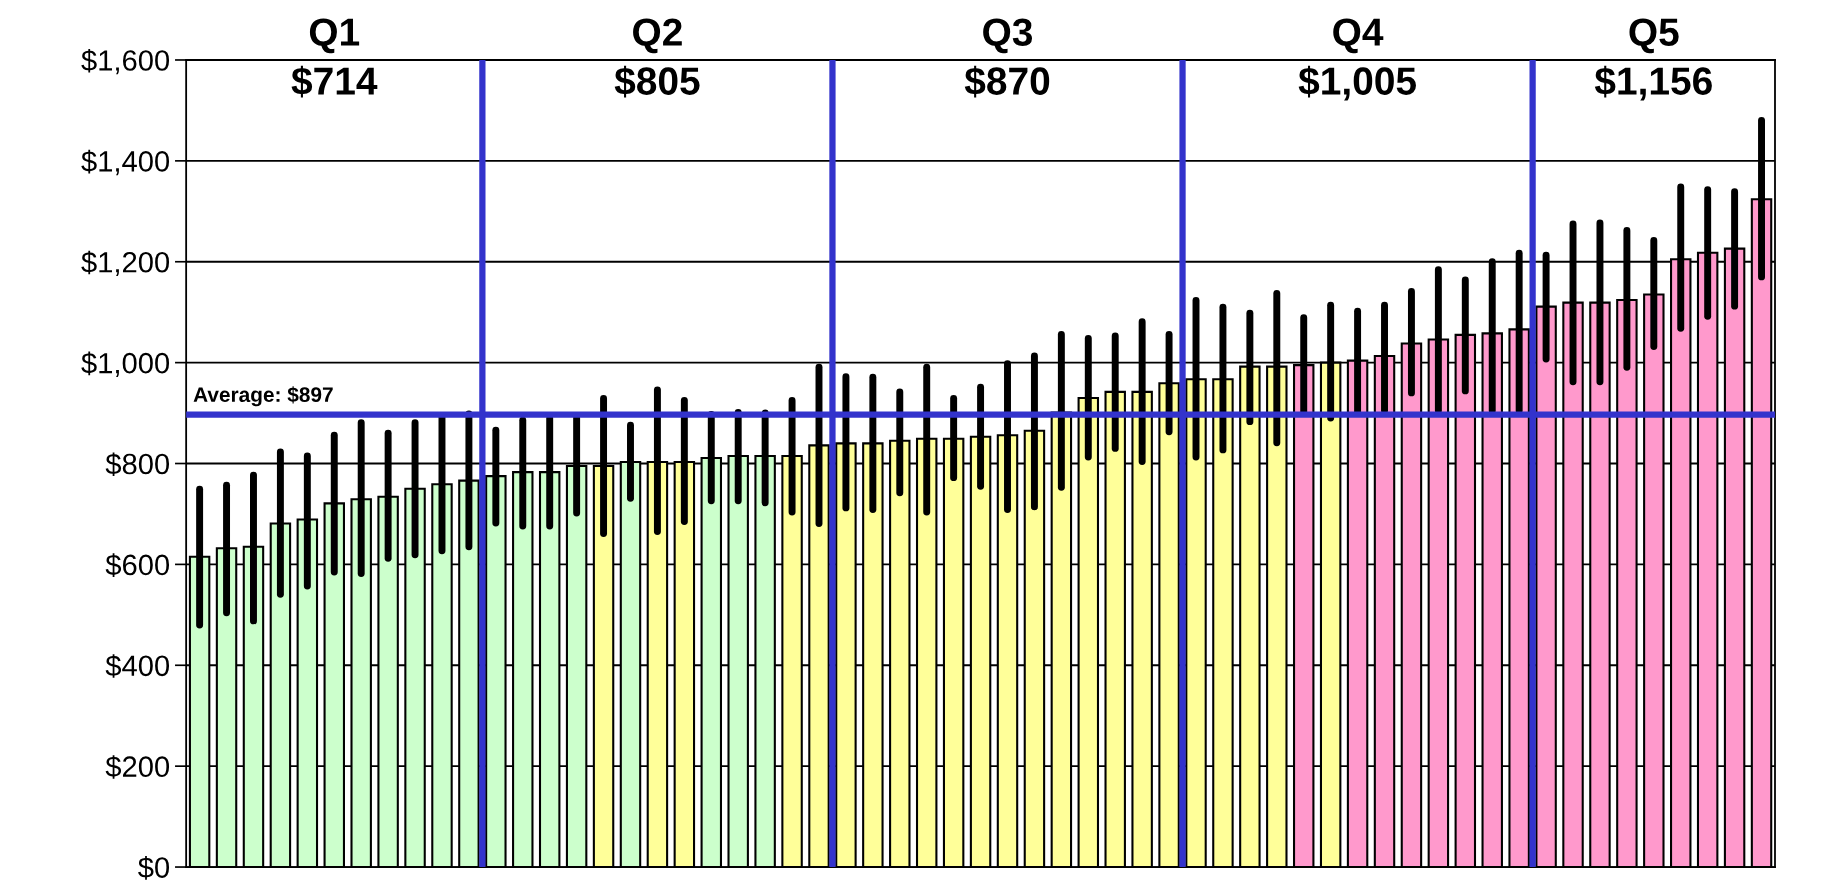 The width and height of the screenshot is (1825, 886). Describe the element at coordinates (137, 767) in the screenshot. I see `y-tick-label: $200` at that location.